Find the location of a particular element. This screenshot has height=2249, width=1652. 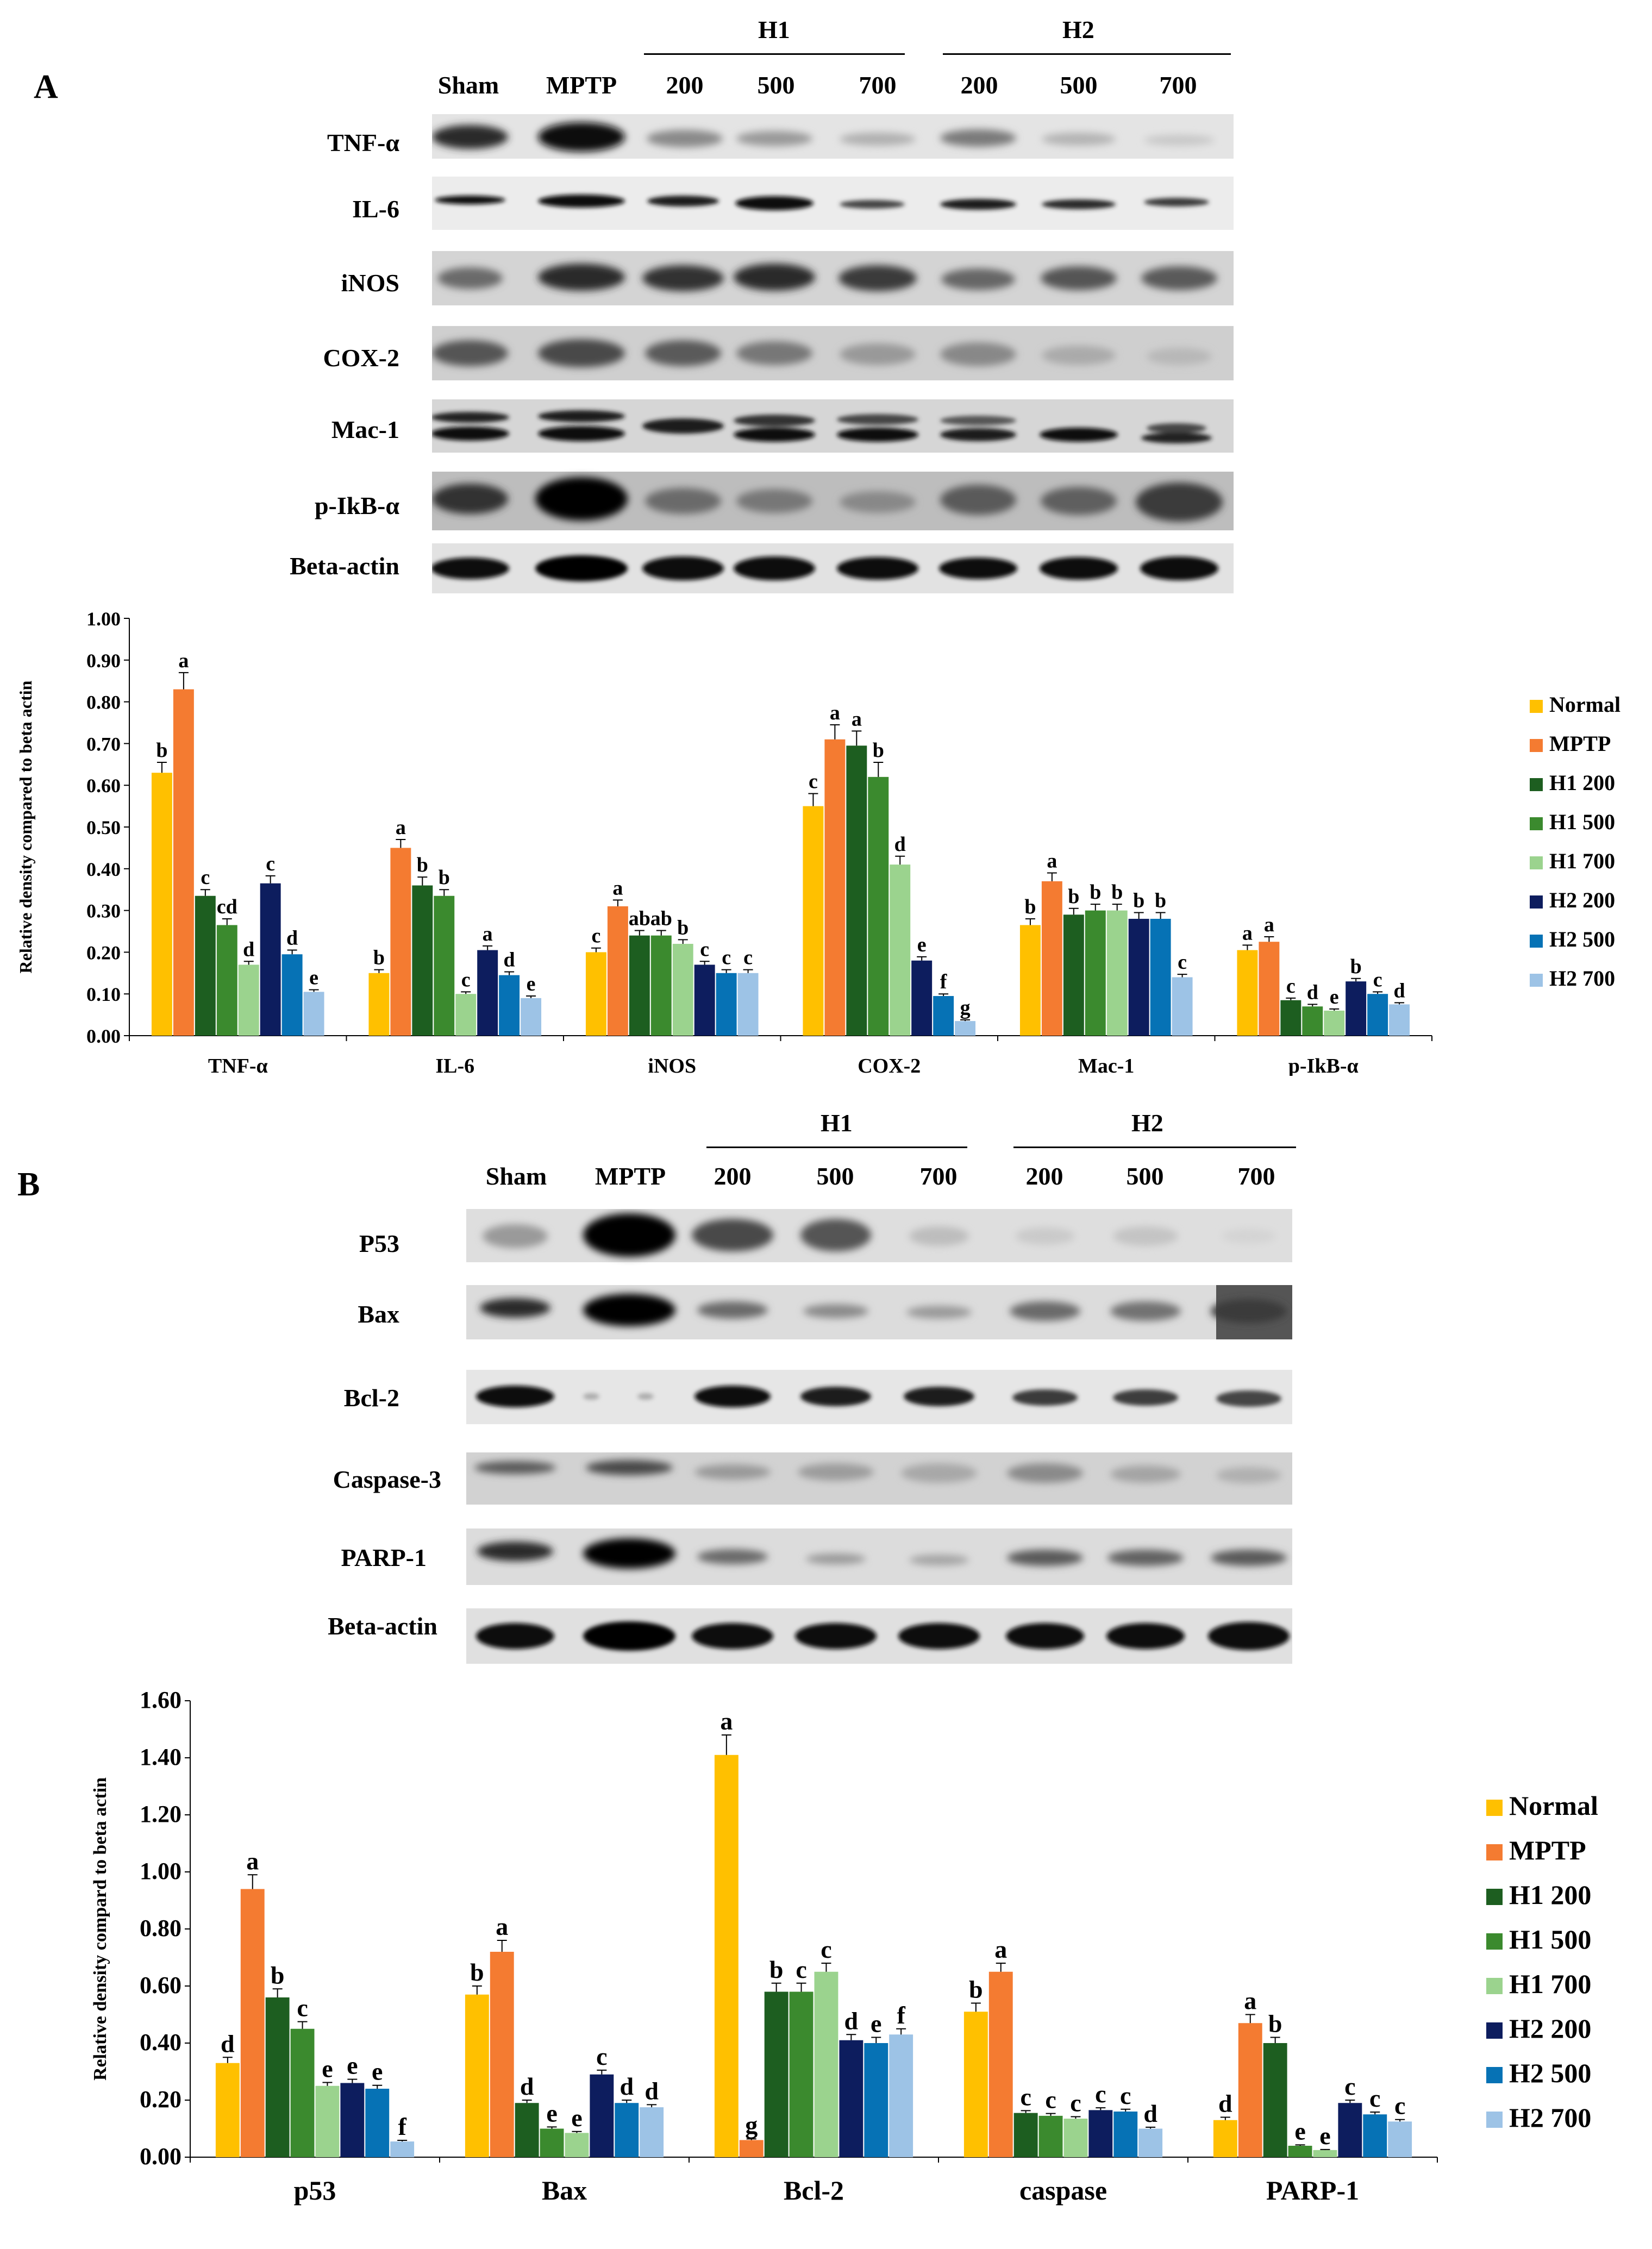

legend-label: MPTP is located at coordinates (1580, 744).